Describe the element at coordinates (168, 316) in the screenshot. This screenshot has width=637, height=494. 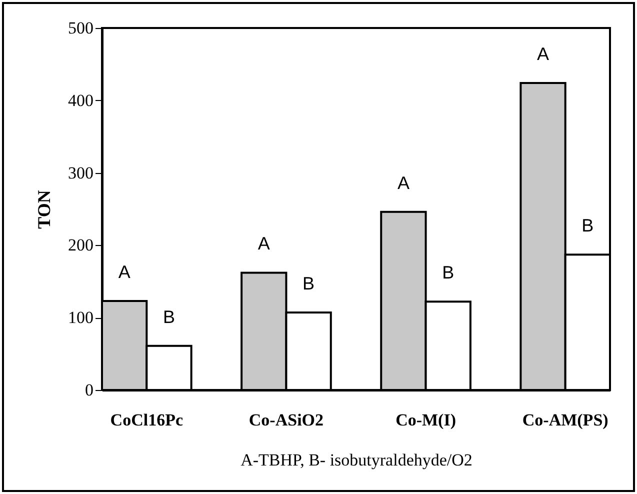
I see `series-label: B` at that location.